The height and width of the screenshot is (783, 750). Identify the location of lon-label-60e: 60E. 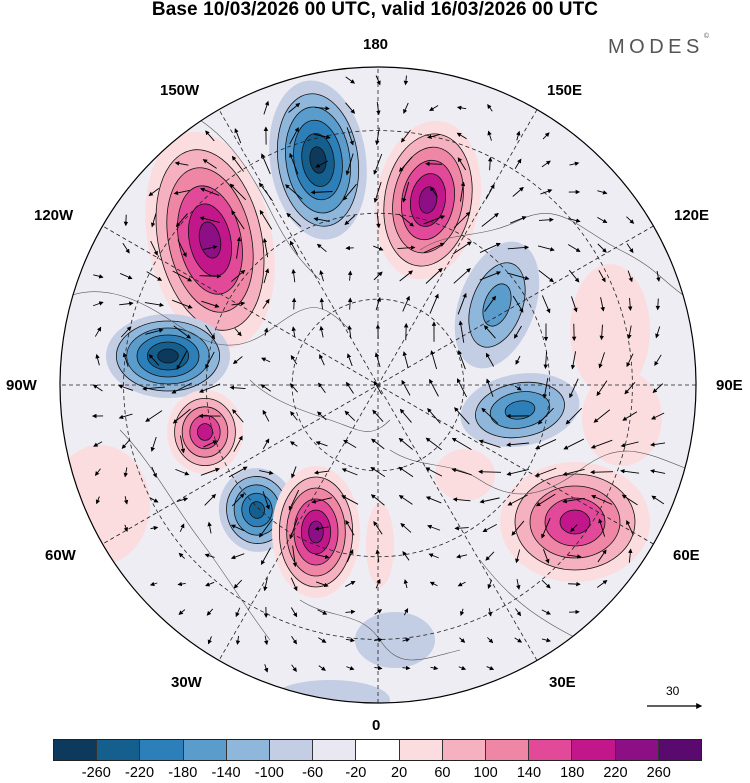
(686, 555).